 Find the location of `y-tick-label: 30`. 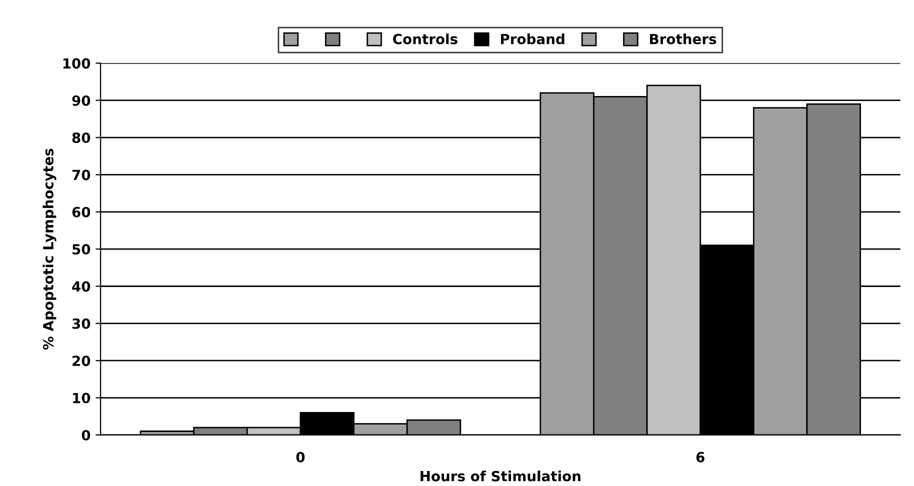

y-tick-label: 30 is located at coordinates (81, 323).